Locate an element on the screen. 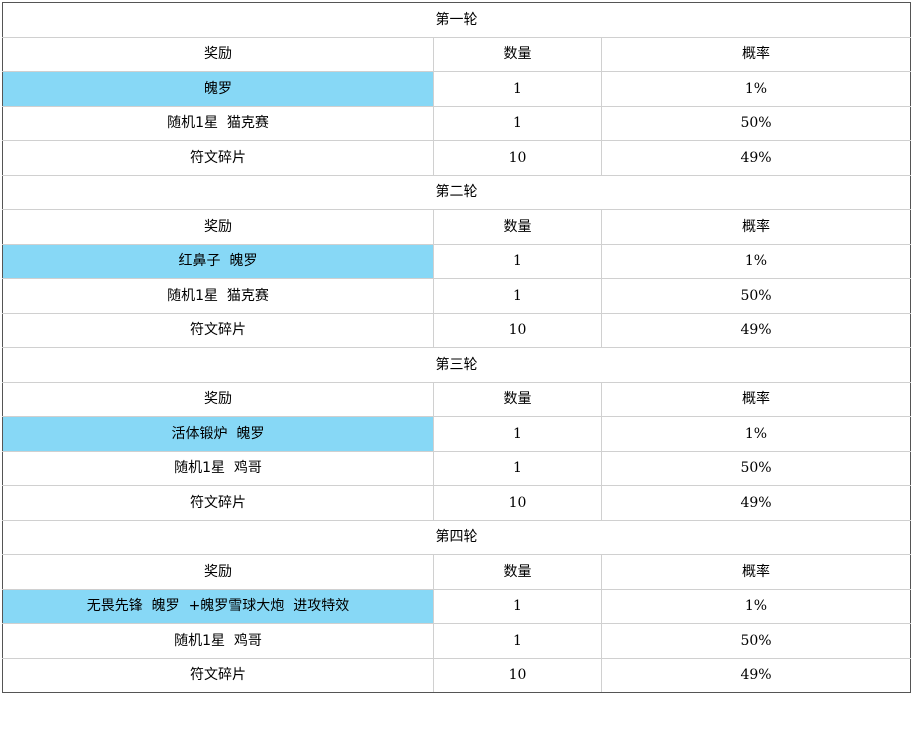 This screenshot has width=913, height=738. reward-cell: 无畏先锋 魄罗 +魄罗雪球大炮 进攻特效 is located at coordinates (218, 606).